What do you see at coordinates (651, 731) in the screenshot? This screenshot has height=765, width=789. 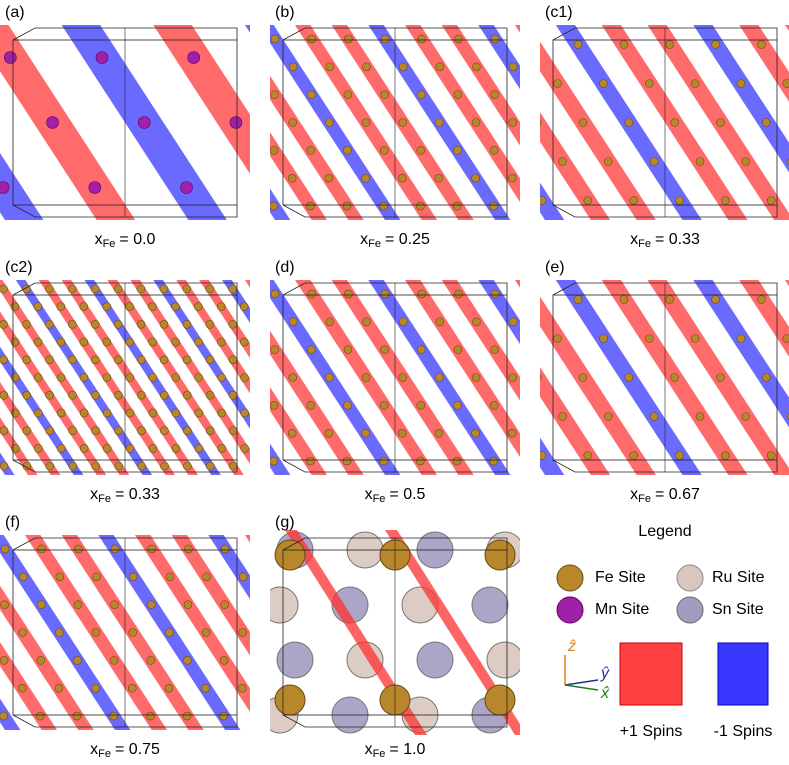 I see `legend-item: +1 Spins` at bounding box center [651, 731].